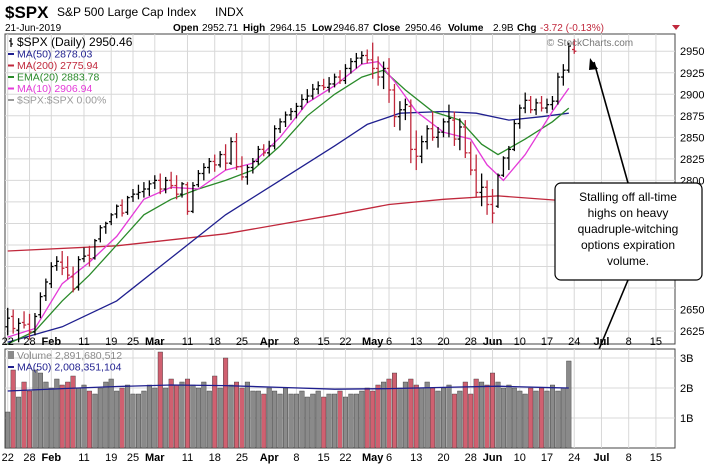 The height and width of the screenshot is (471, 715). What do you see at coordinates (471, 342) in the screenshot?
I see `x-tick-label: 28` at bounding box center [471, 342].